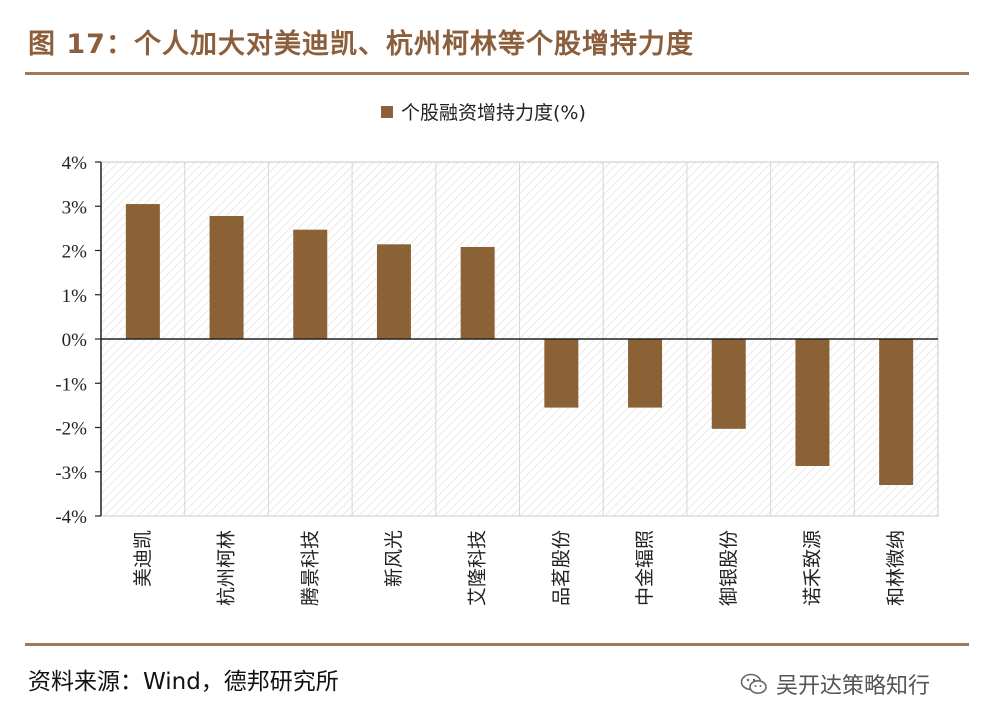 The image size is (985, 727). Describe the element at coordinates (645, 568) in the screenshot. I see `x-category-label: 中金辐照` at that location.